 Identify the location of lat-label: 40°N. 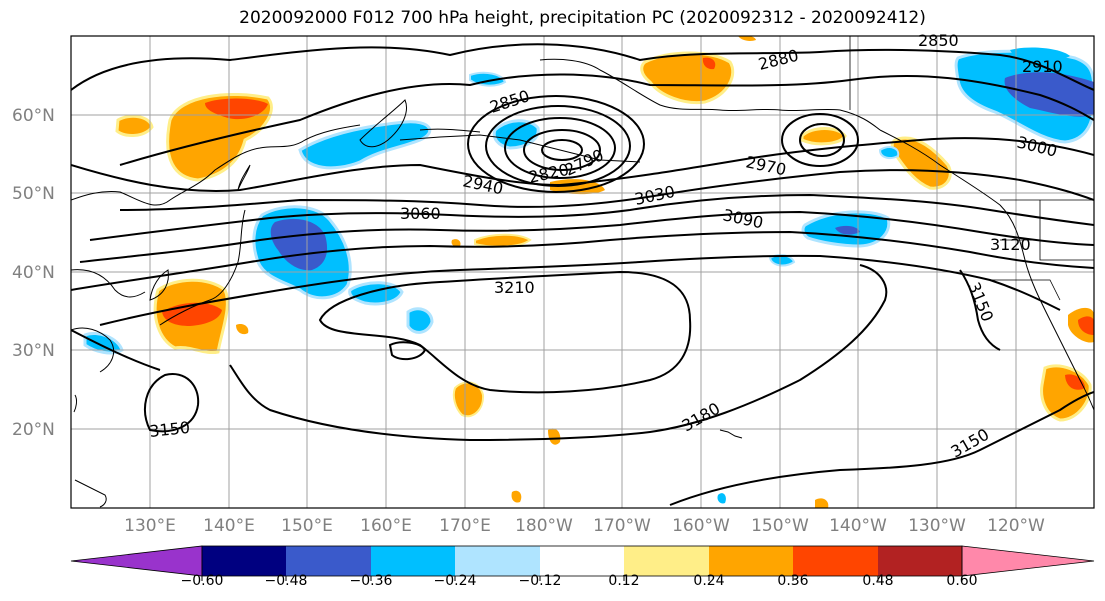
(33, 273).